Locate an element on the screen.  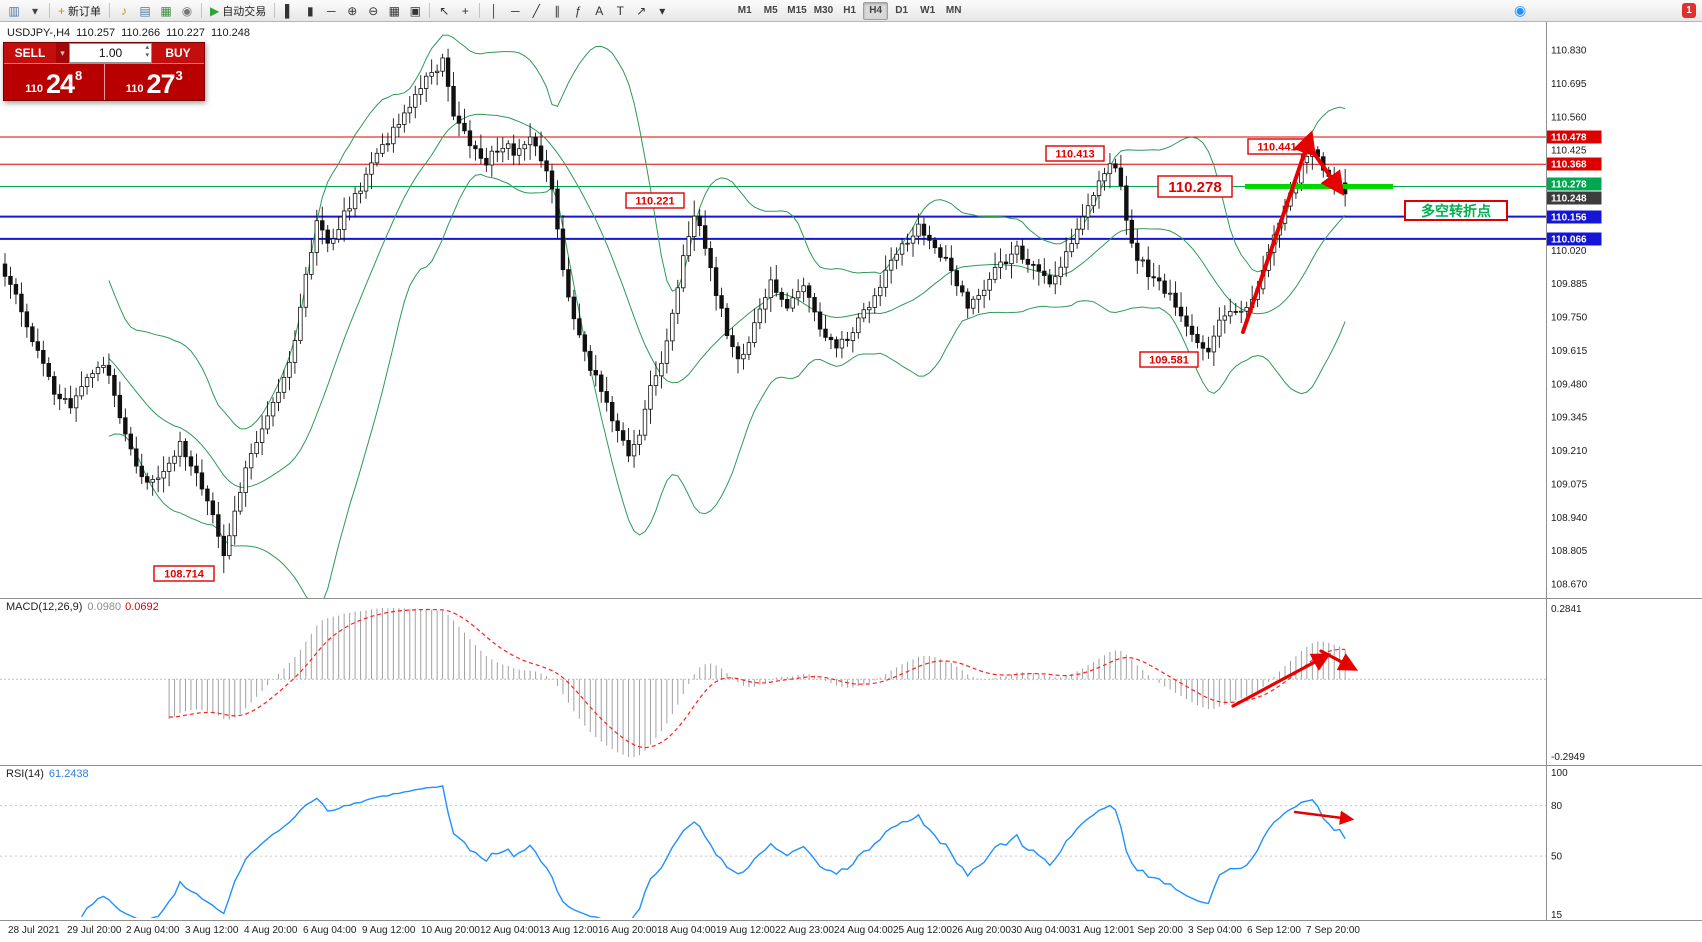
lot-stepper: ▴ ▾ is located at coordinates (147, 51).